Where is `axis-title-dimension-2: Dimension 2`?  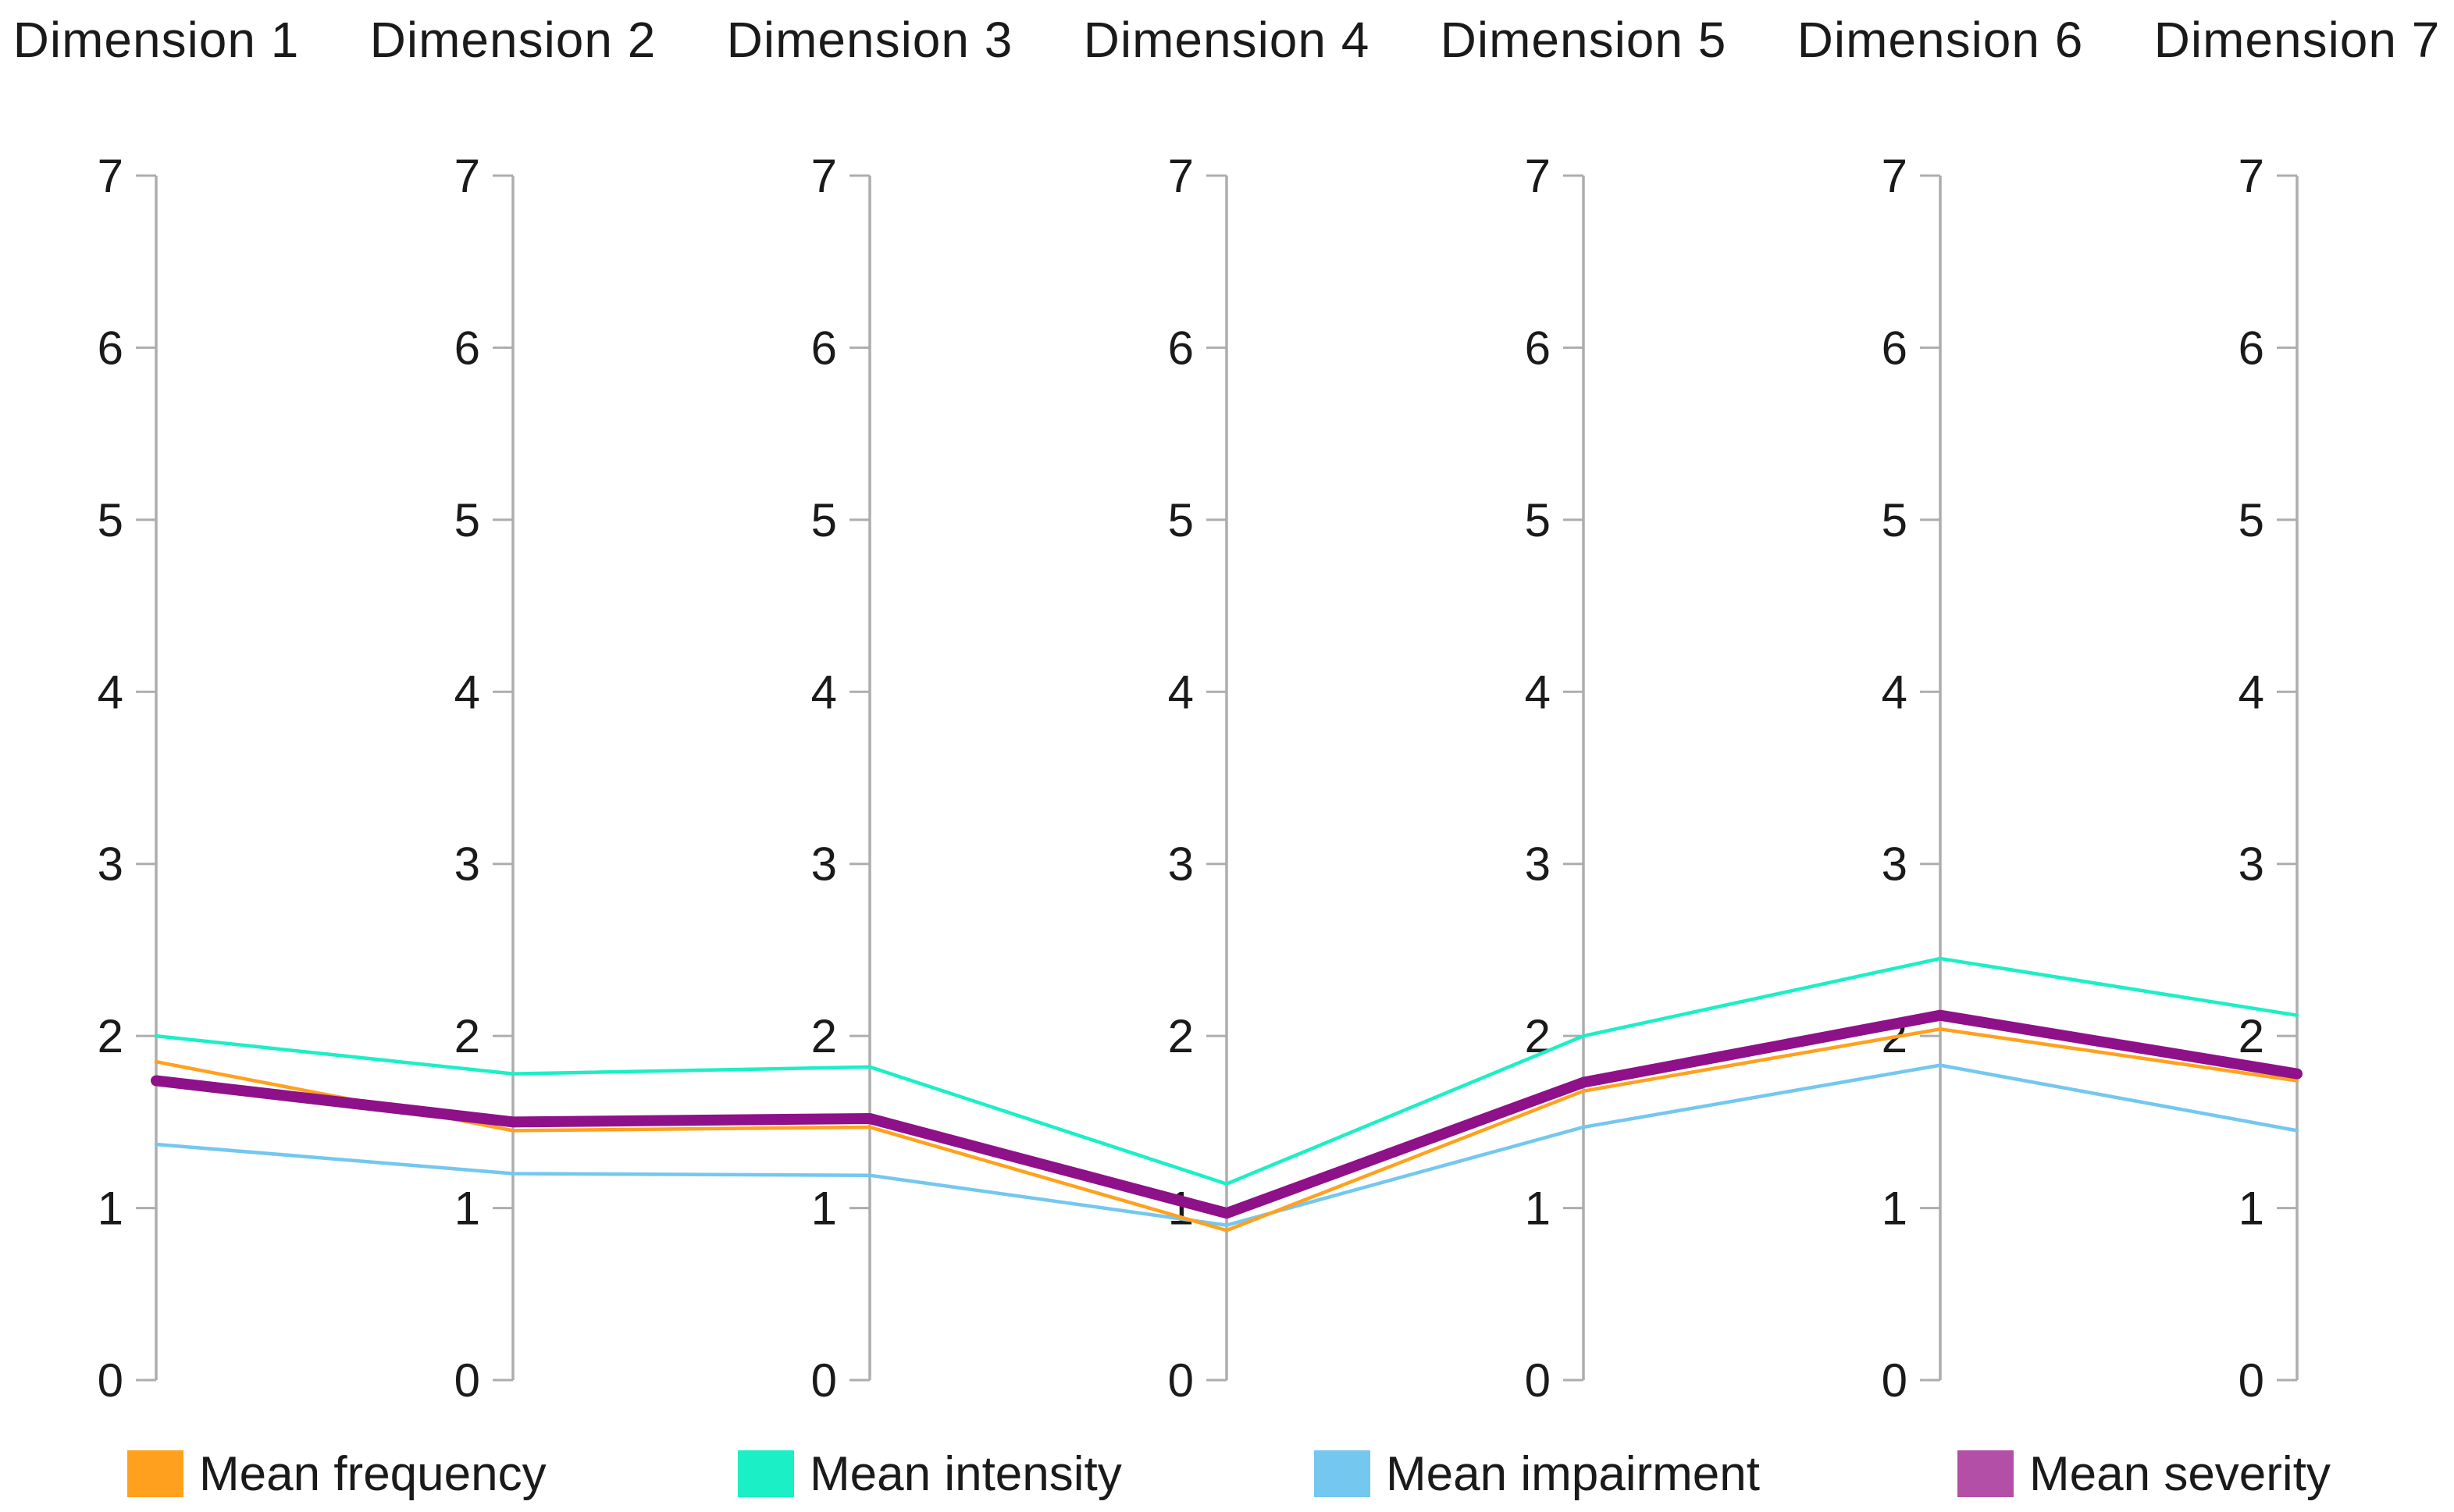 axis-title-dimension-2: Dimension 2 is located at coordinates (513, 40).